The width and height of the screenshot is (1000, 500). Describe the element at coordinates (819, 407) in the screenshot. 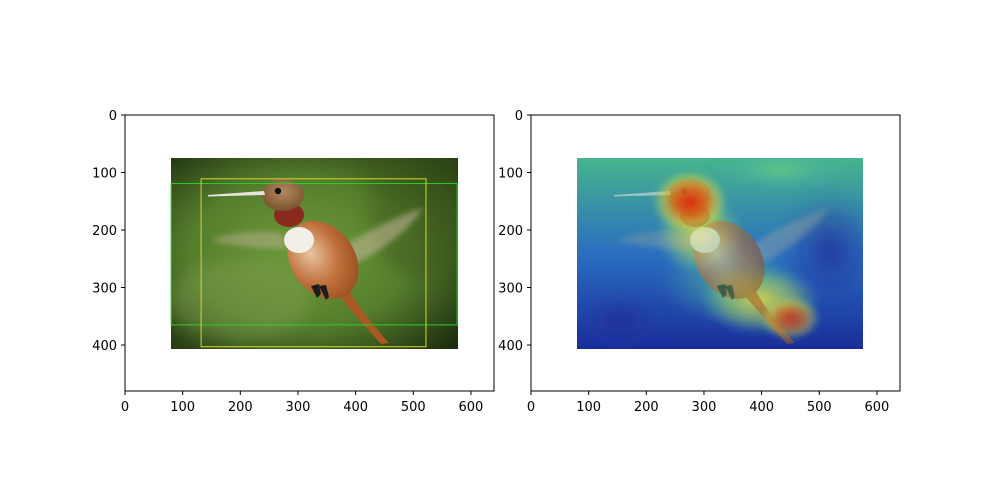

I see `right-x-tick-label: 500` at that location.